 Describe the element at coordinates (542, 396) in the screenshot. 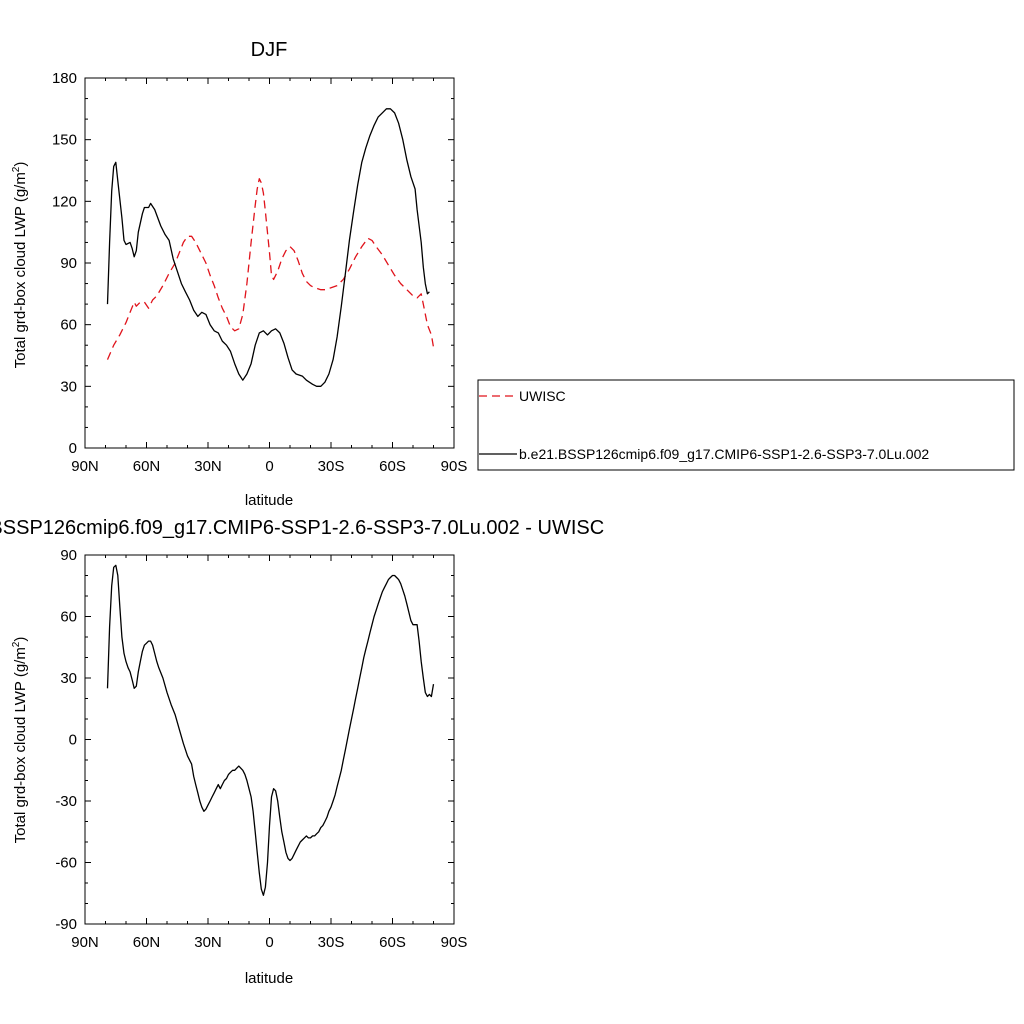

I see `legend-label-uwisc: UWISC` at that location.